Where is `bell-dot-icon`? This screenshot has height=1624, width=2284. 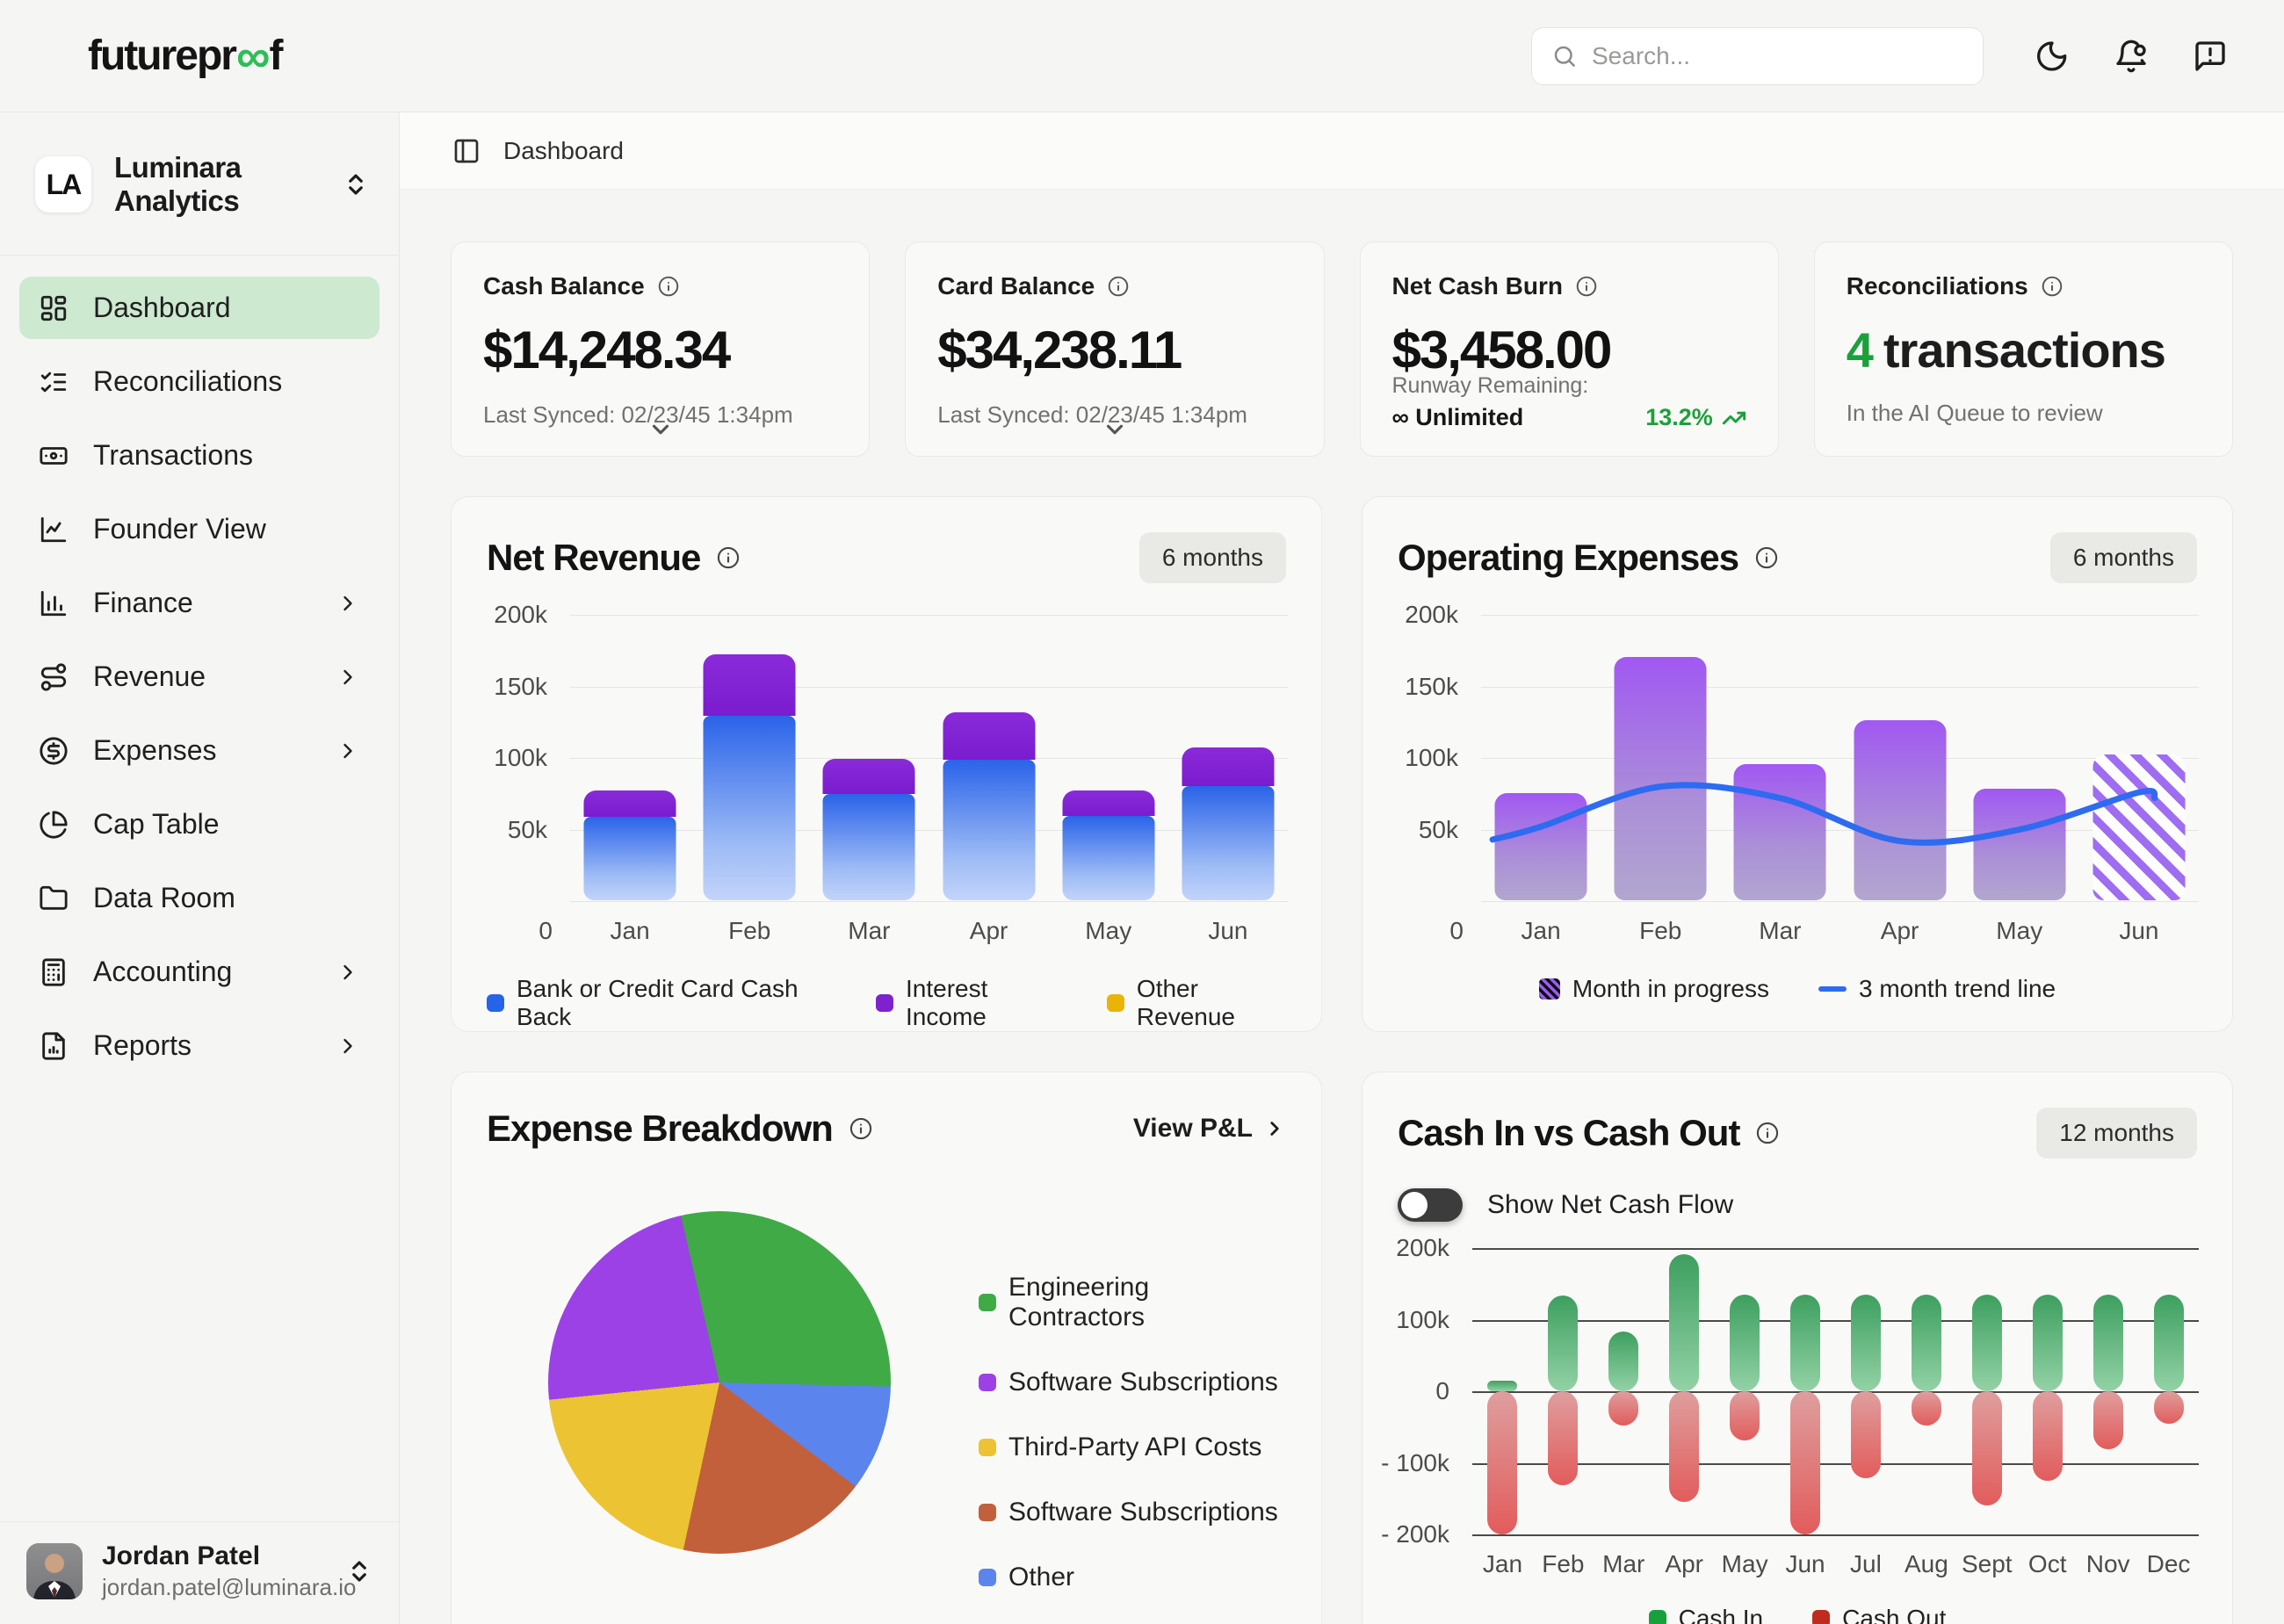 bell-dot-icon is located at coordinates (2132, 56).